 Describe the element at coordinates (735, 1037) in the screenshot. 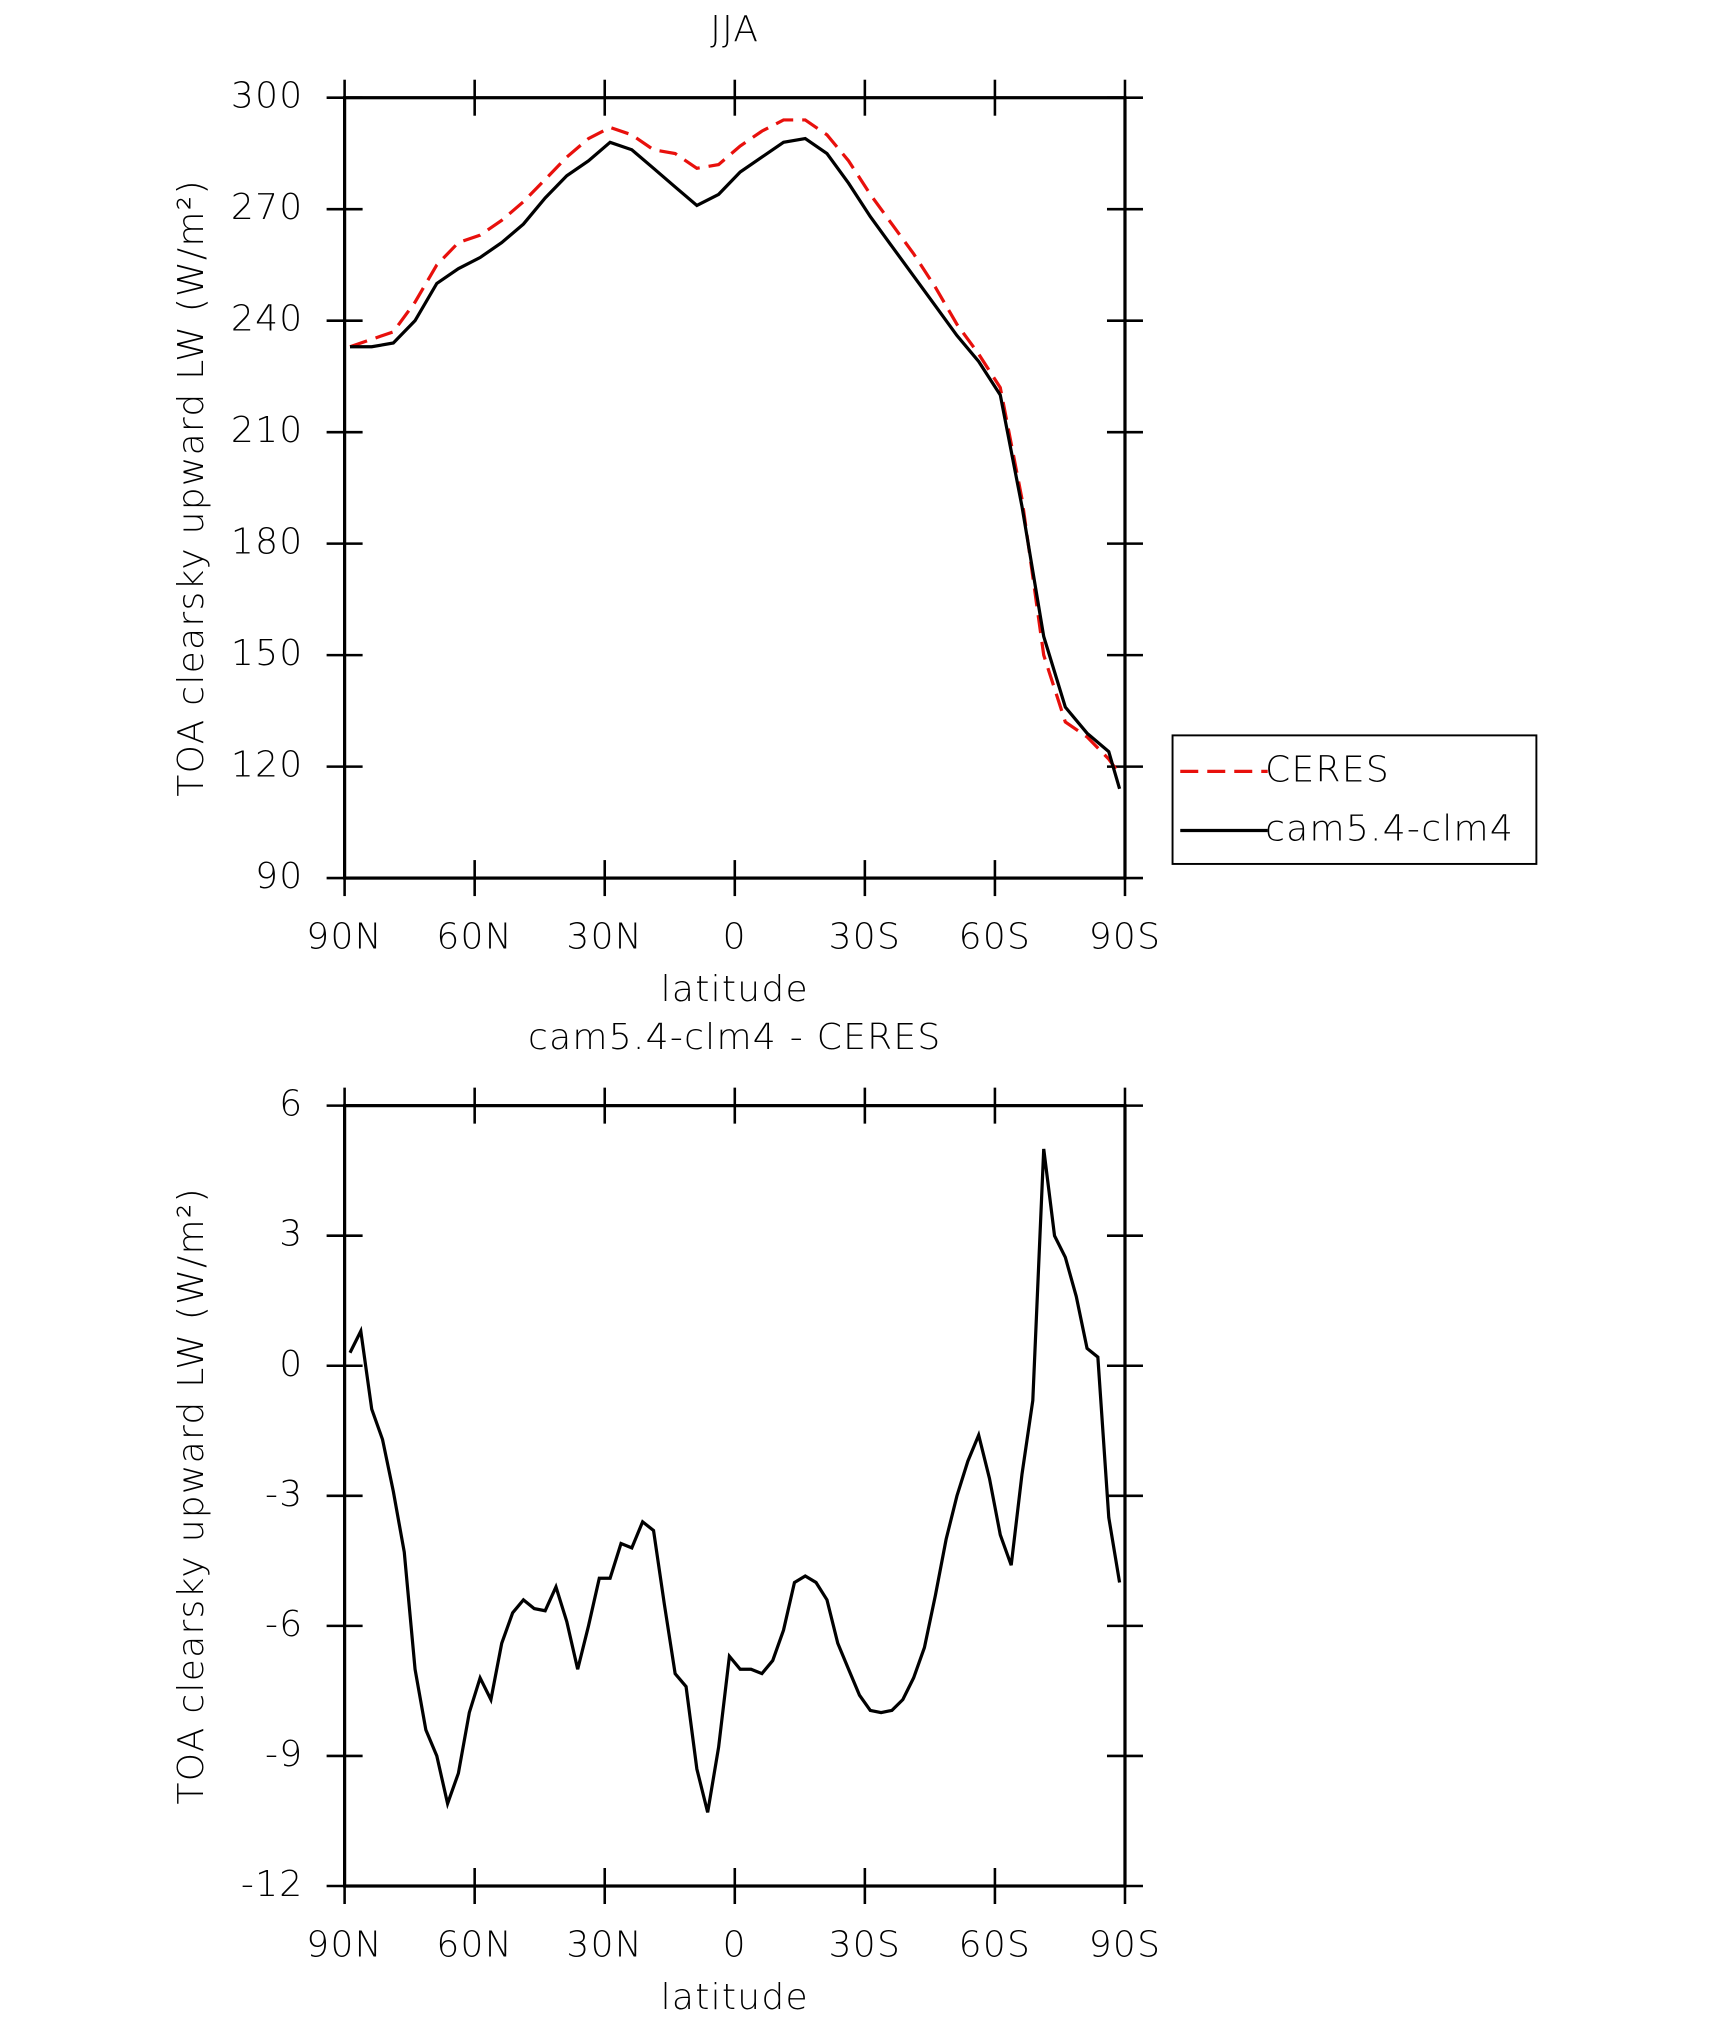

I see `chart-title: cam5.4-clm4 - CERES` at that location.